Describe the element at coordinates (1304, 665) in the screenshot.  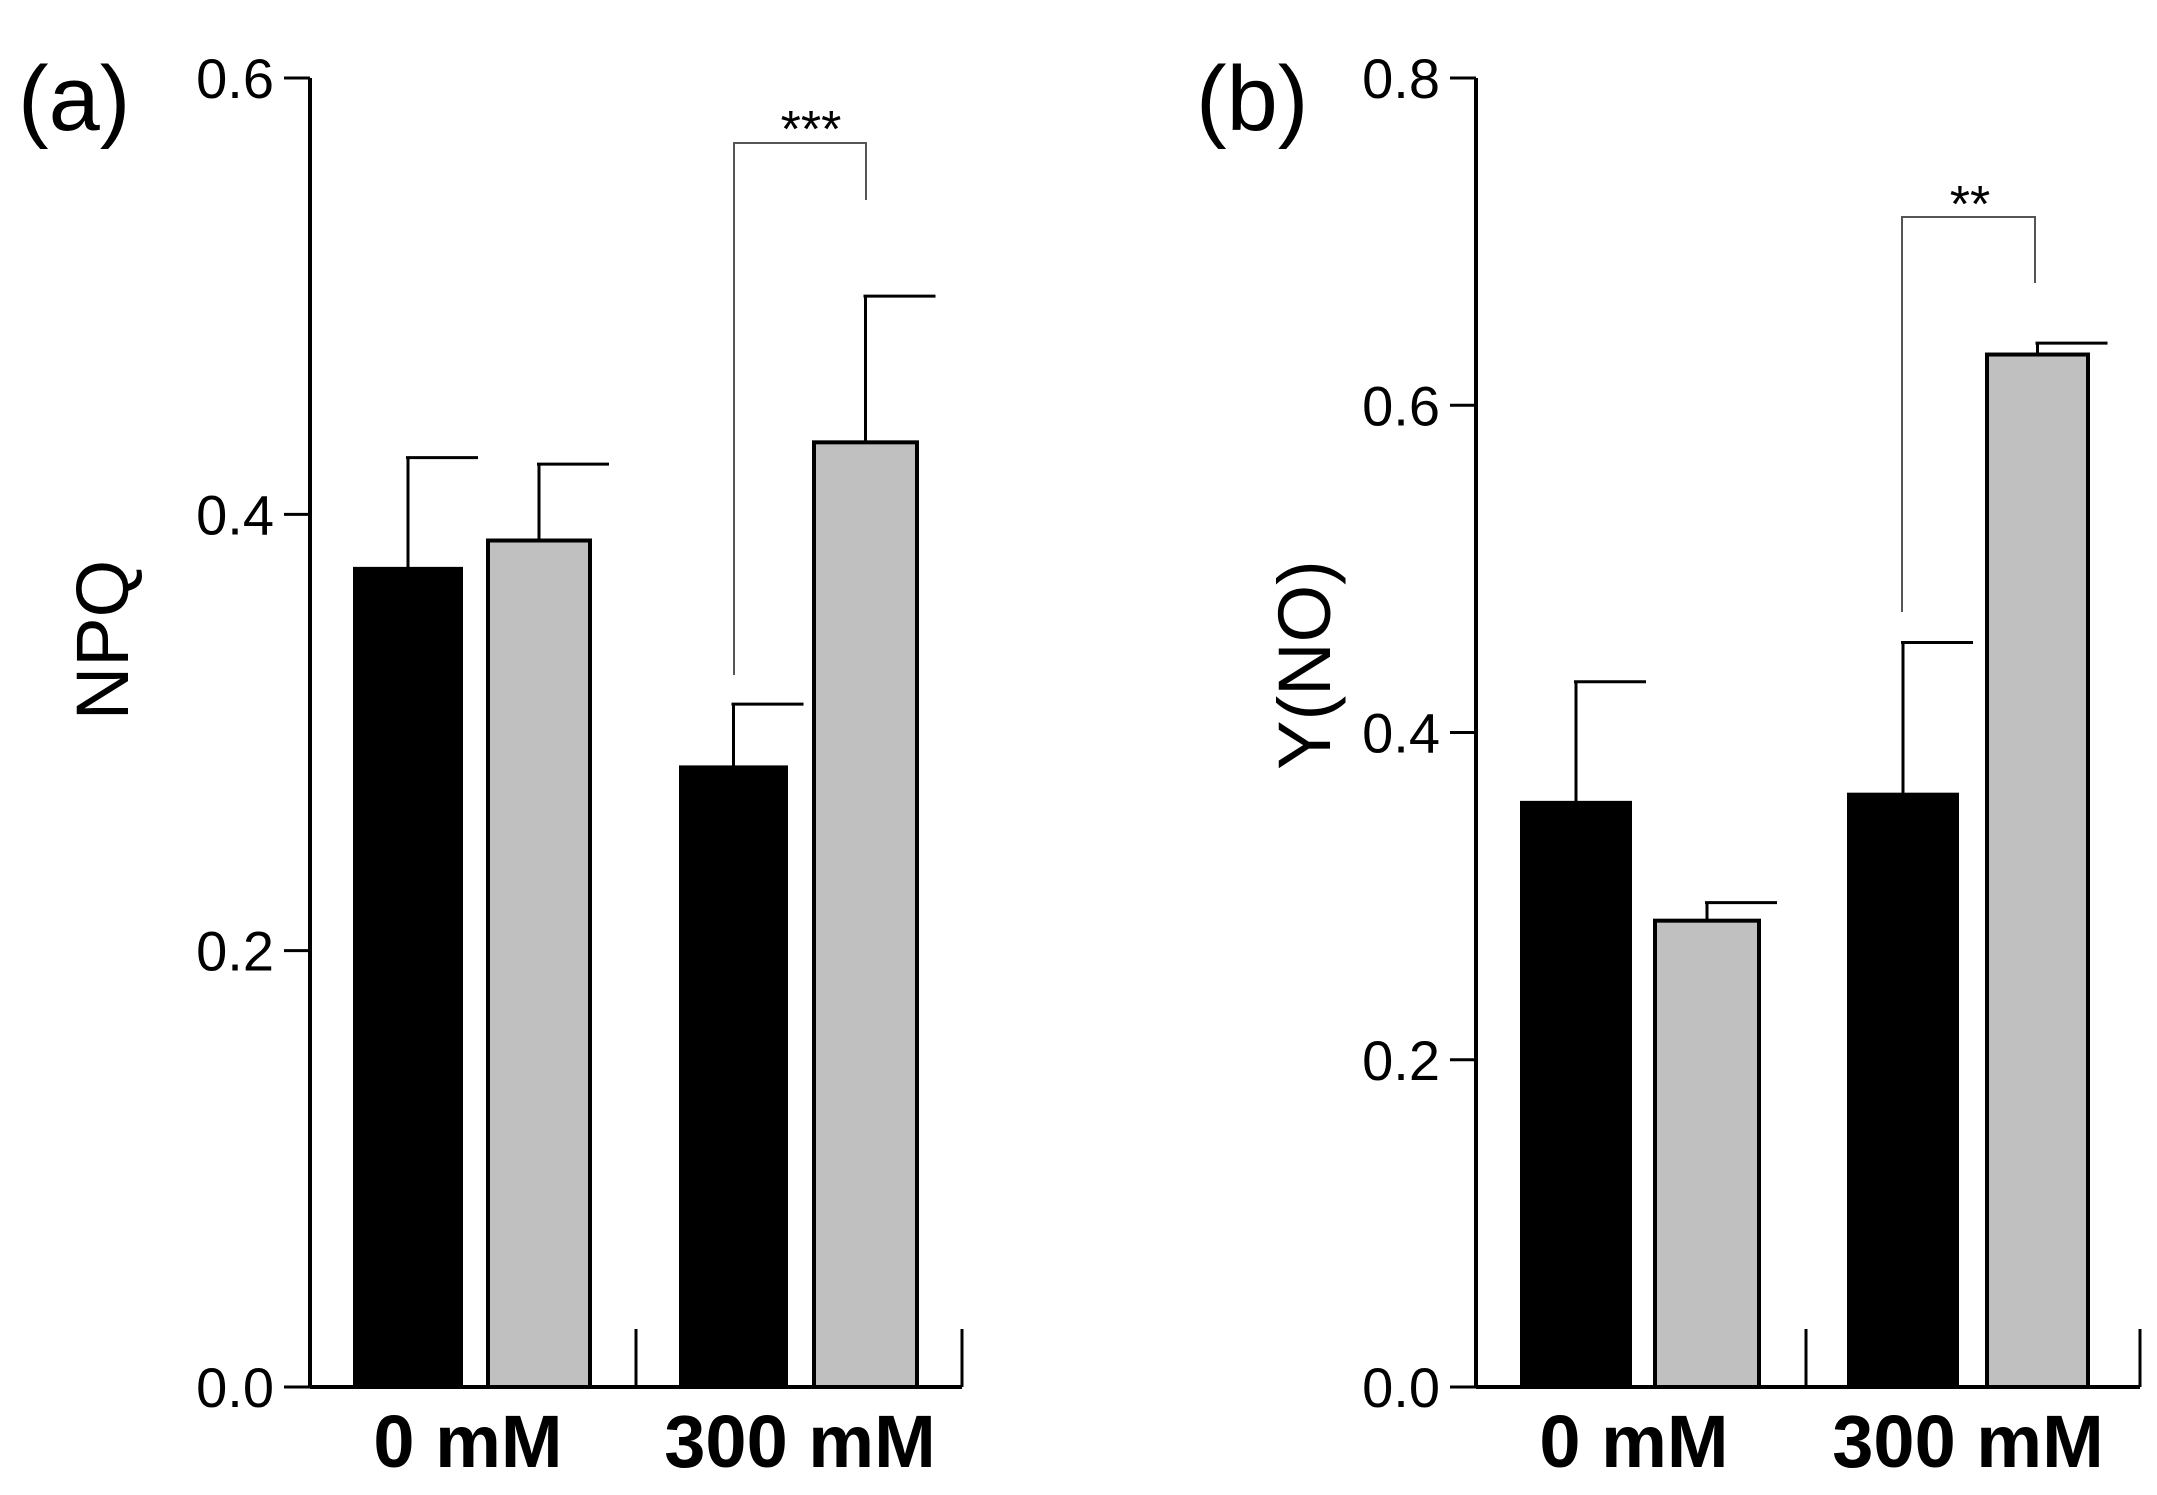
I see `y-axis-title: Y(NO)` at that location.